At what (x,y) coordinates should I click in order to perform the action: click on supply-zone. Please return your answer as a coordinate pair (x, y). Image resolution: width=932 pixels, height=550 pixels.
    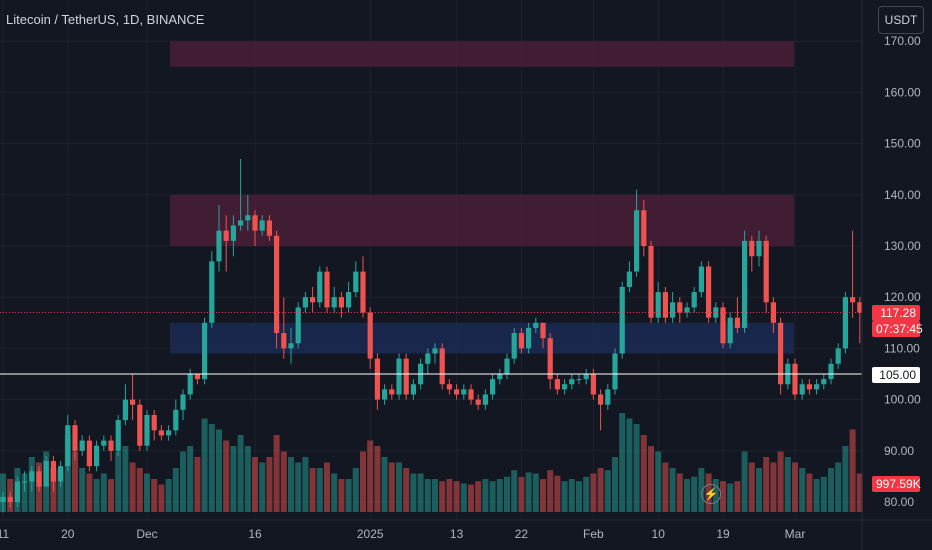
    Looking at the image, I should click on (482, 54).